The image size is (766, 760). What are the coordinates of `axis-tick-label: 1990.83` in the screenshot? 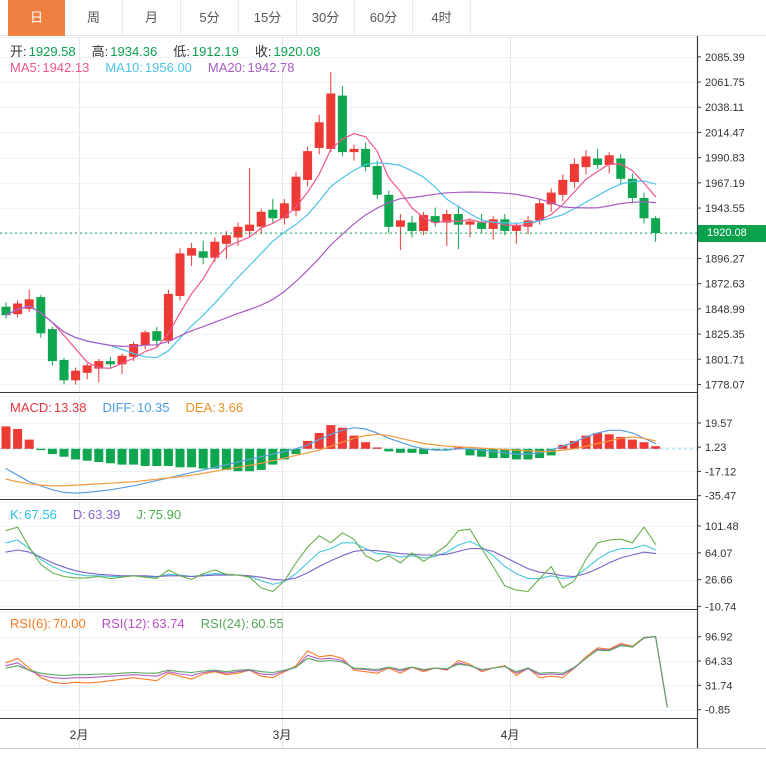 It's located at (725, 159).